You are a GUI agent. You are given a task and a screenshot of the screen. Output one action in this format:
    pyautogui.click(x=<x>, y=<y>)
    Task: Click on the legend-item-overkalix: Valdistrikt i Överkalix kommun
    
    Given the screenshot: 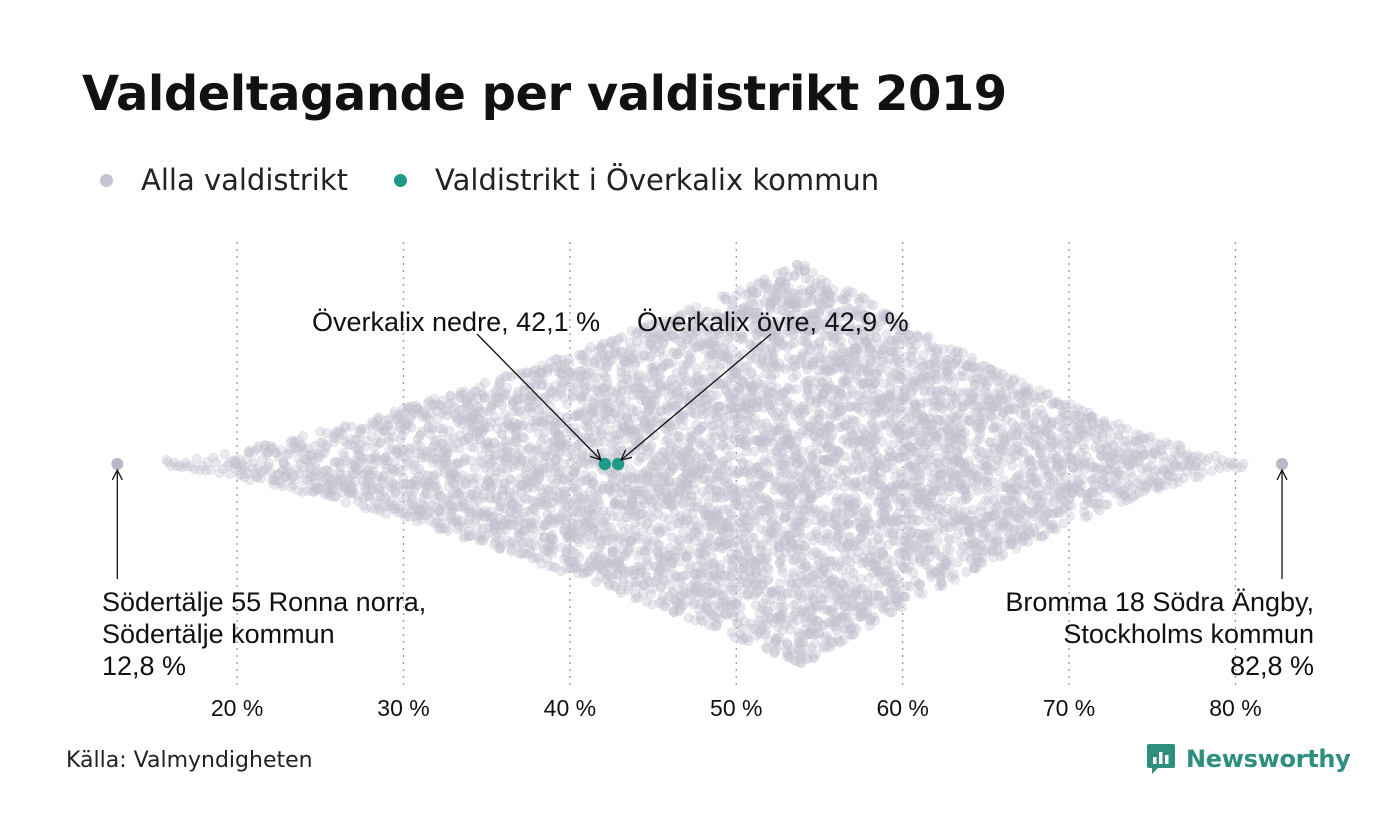 What is the action you would take?
    pyautogui.click(x=636, y=180)
    